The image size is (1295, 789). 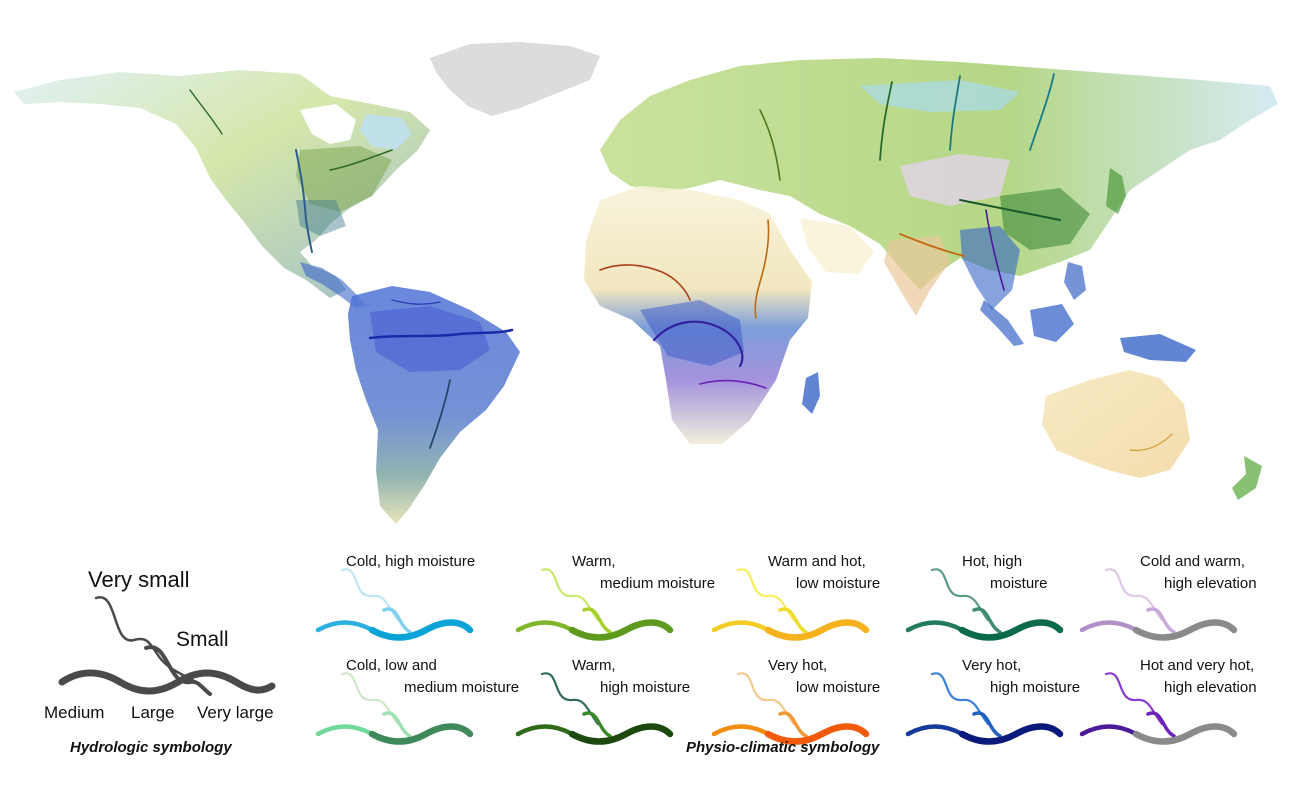 What do you see at coordinates (416, 302) in the screenshot?
I see `orinoco-river` at bounding box center [416, 302].